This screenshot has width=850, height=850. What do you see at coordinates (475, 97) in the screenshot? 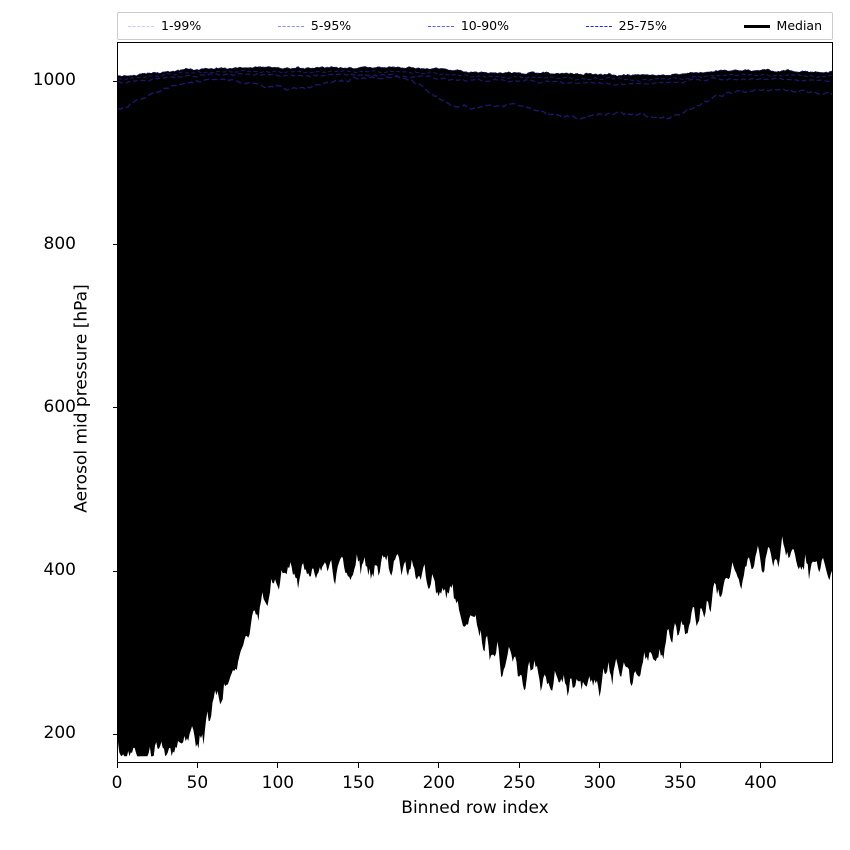
I see `band-25-75-upper-edge` at bounding box center [475, 97].